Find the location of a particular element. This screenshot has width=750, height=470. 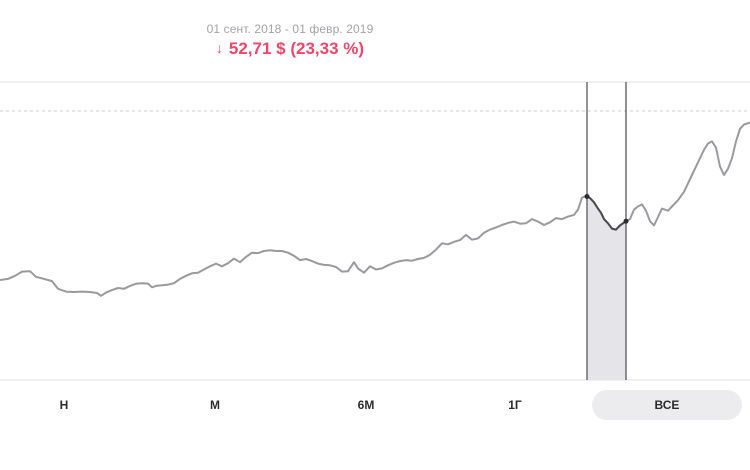

down-arrow-icon: ↓ is located at coordinates (219, 48).